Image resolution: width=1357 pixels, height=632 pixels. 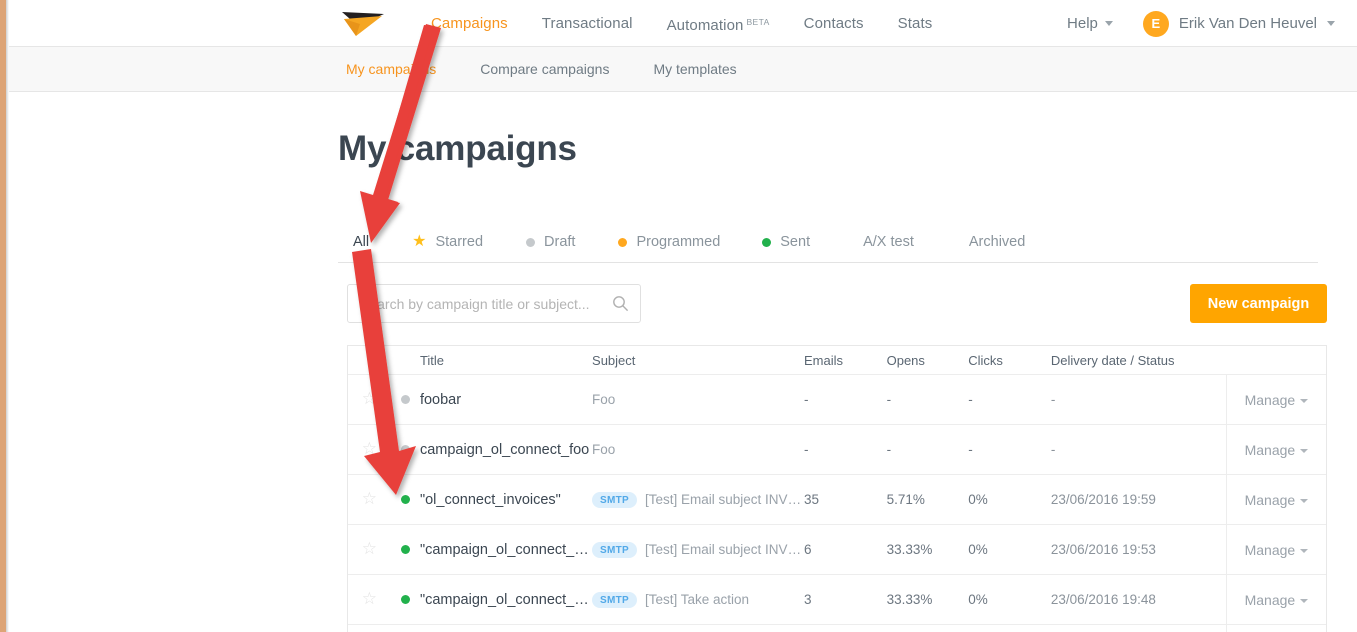 I want to click on filter-tab-ax-test: A/X test, so click(x=888, y=242).